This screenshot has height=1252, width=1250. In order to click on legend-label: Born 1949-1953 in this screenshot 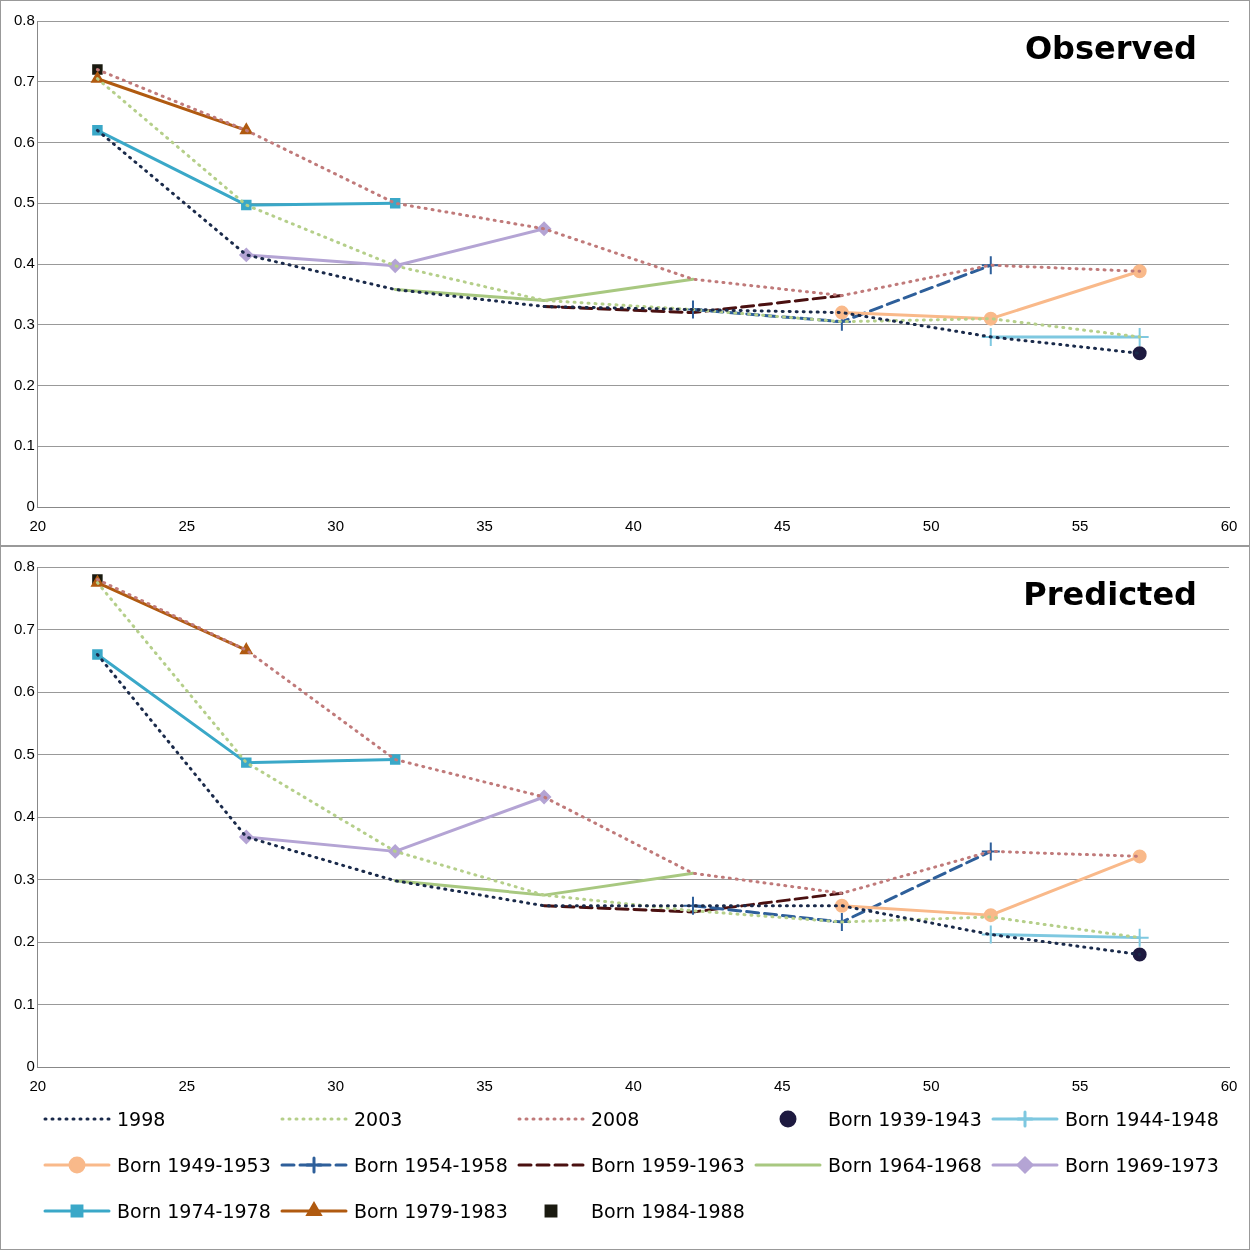, I will do `click(194, 1164)`.